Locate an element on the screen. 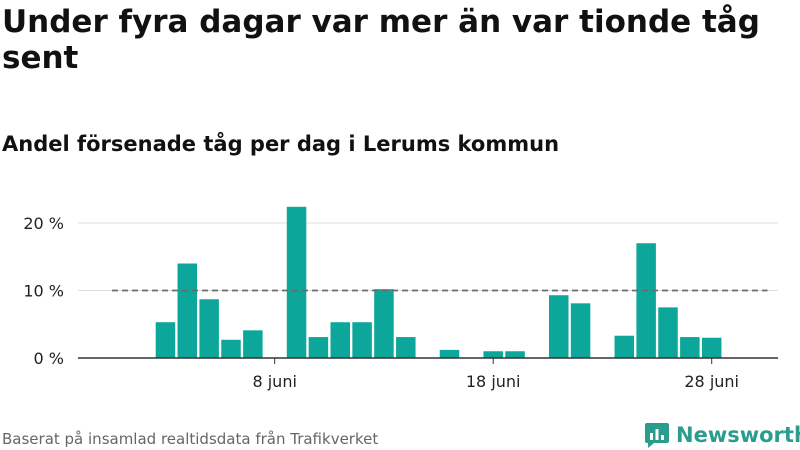 Image resolution: width=800 pixels, height=450 pixels. brand-logo: Newsworthy is located at coordinates (722, 435).